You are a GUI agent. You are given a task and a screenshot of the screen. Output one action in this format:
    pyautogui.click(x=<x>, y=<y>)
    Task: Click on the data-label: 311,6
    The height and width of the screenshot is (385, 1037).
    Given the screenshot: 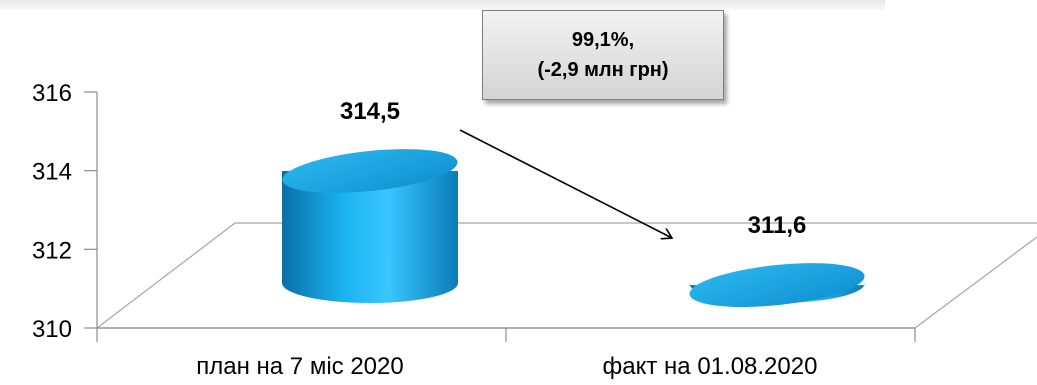 What is the action you would take?
    pyautogui.click(x=777, y=225)
    